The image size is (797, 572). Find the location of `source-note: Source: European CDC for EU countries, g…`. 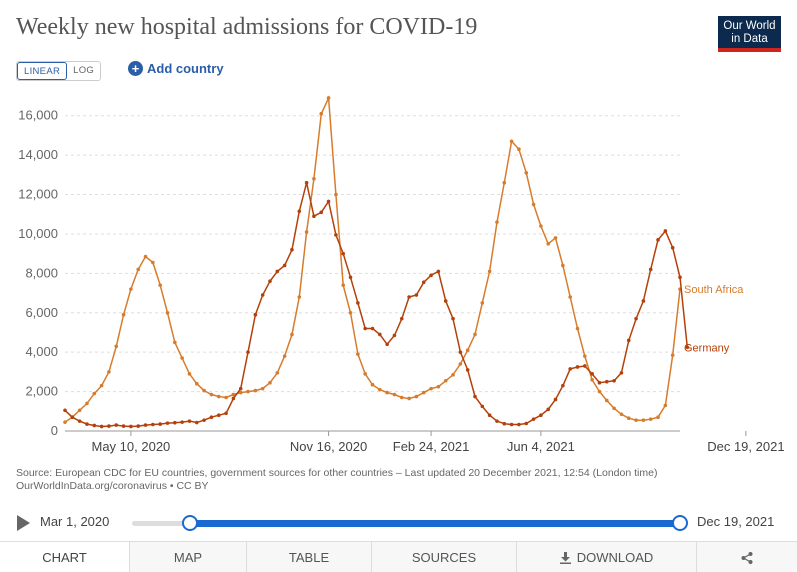

source-note: Source: European CDC for EU countries, g… is located at coordinates (336, 480).